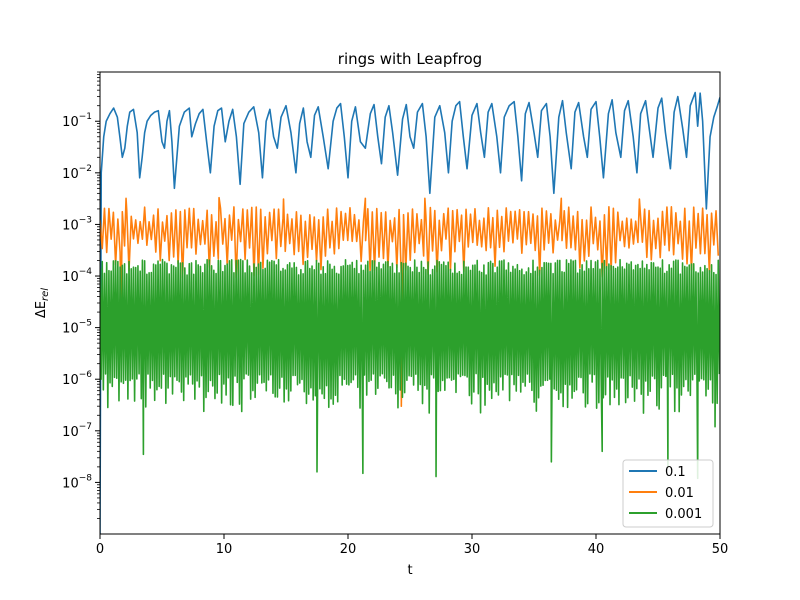 The width and height of the screenshot is (800, 600). What do you see at coordinates (224, 549) in the screenshot?
I see `x-tick-label: 10` at bounding box center [224, 549].